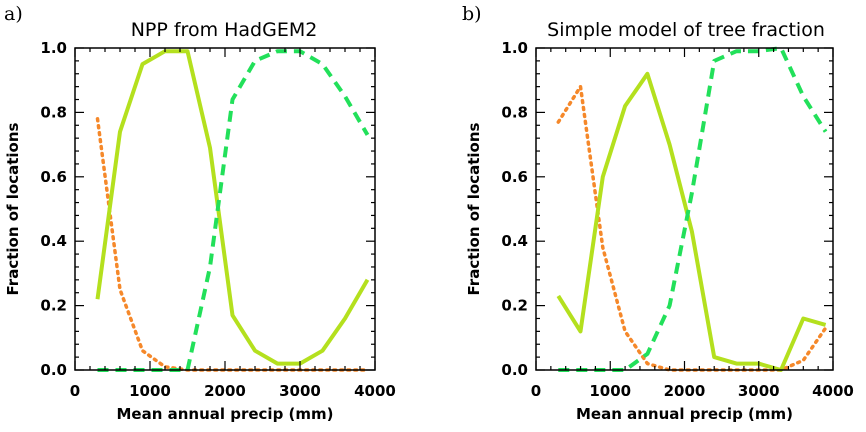 The height and width of the screenshot is (432, 866). I want to click on chart-title: NPP from HadGEM2, so click(224, 30).